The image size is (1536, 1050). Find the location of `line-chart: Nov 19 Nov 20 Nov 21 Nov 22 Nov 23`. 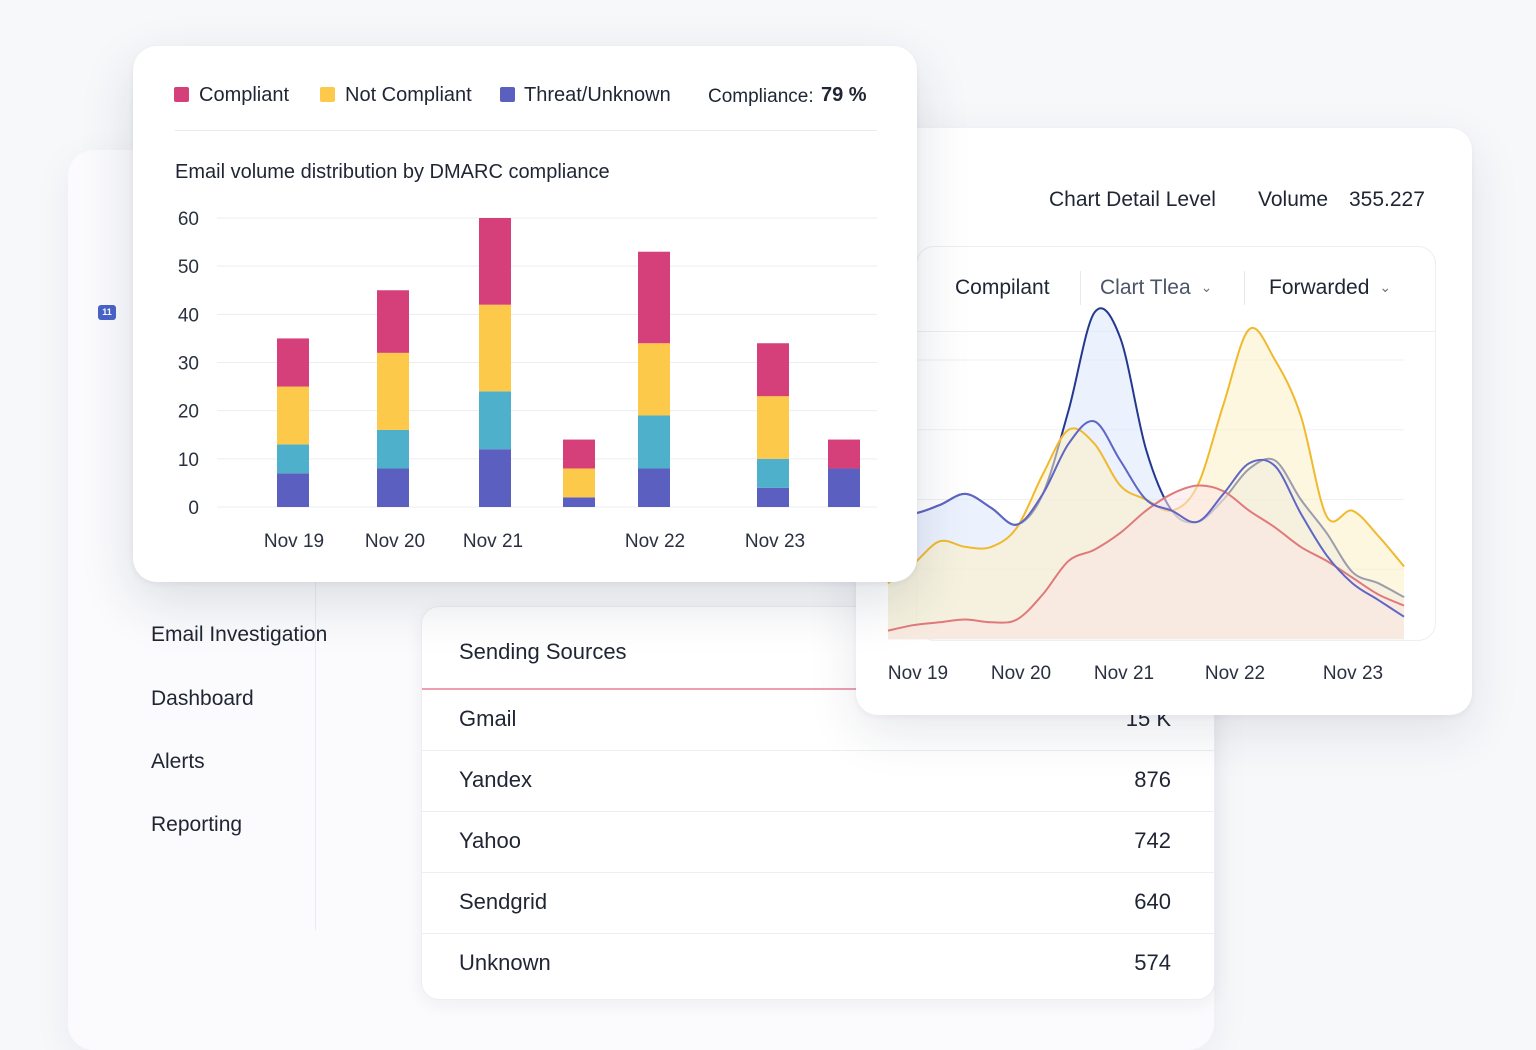

line-chart: Nov 19 Nov 20 Nov 21 Nov 22 Nov 23 is located at coordinates (1146, 495).